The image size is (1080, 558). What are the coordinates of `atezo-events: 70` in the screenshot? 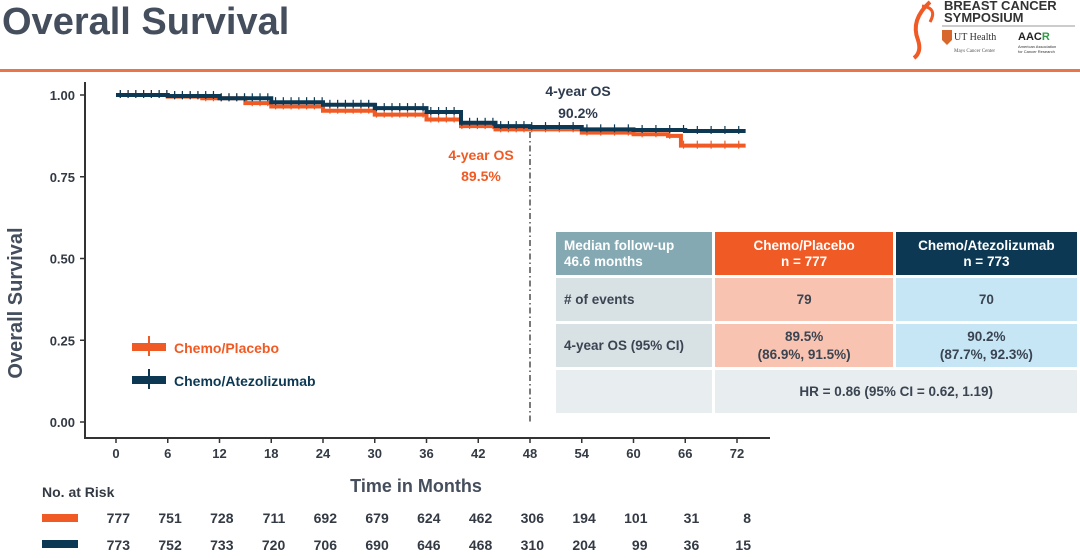 It's located at (986, 299).